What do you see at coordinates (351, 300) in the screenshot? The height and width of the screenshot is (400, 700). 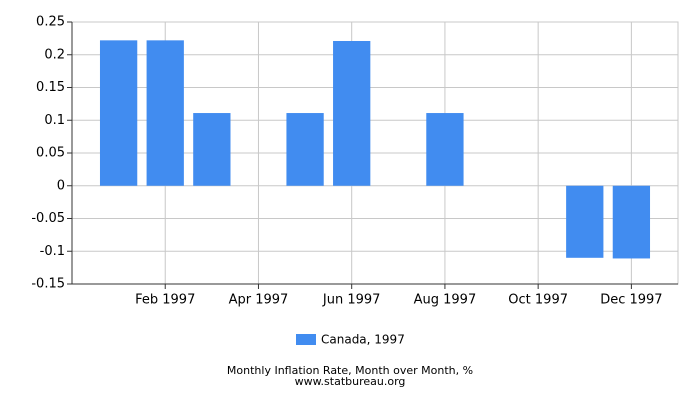 I see `x-tick-label: Jun 1997` at bounding box center [351, 300].